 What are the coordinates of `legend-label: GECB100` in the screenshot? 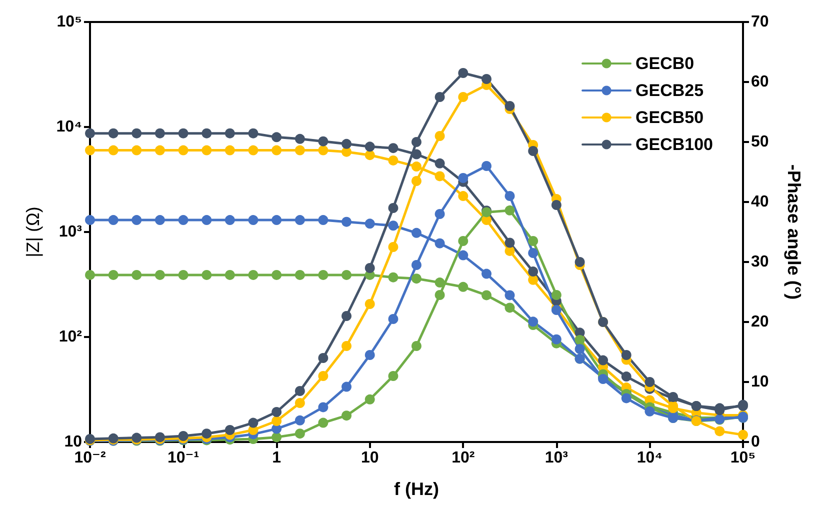 It's located at (675, 144).